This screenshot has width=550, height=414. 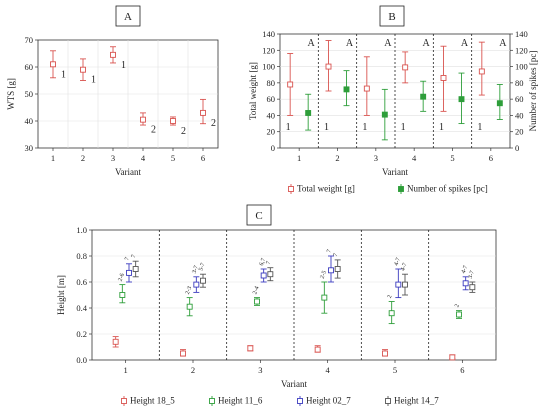 I want to click on panel-a-ytick-label: 50, so click(x=29, y=94).